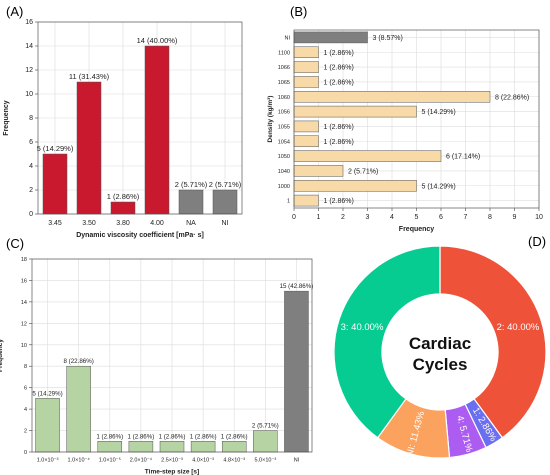 This screenshot has height=475, width=550. I want to click on c-ytick-label: 2, so click(25, 432).